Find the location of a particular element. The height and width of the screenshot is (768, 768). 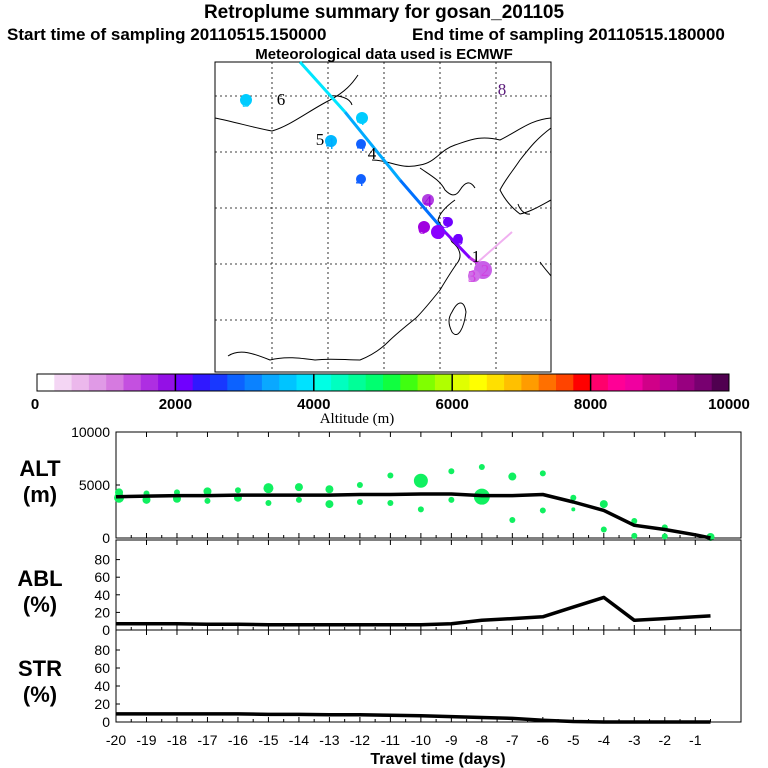

y-tick-label: 80 is located at coordinates (102, 560).